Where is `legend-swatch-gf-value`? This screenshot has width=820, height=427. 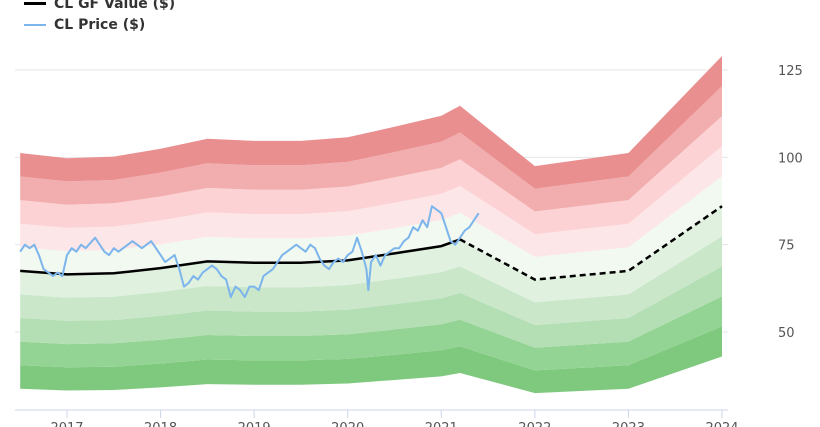 legend-swatch-gf-value is located at coordinates (35, 3).